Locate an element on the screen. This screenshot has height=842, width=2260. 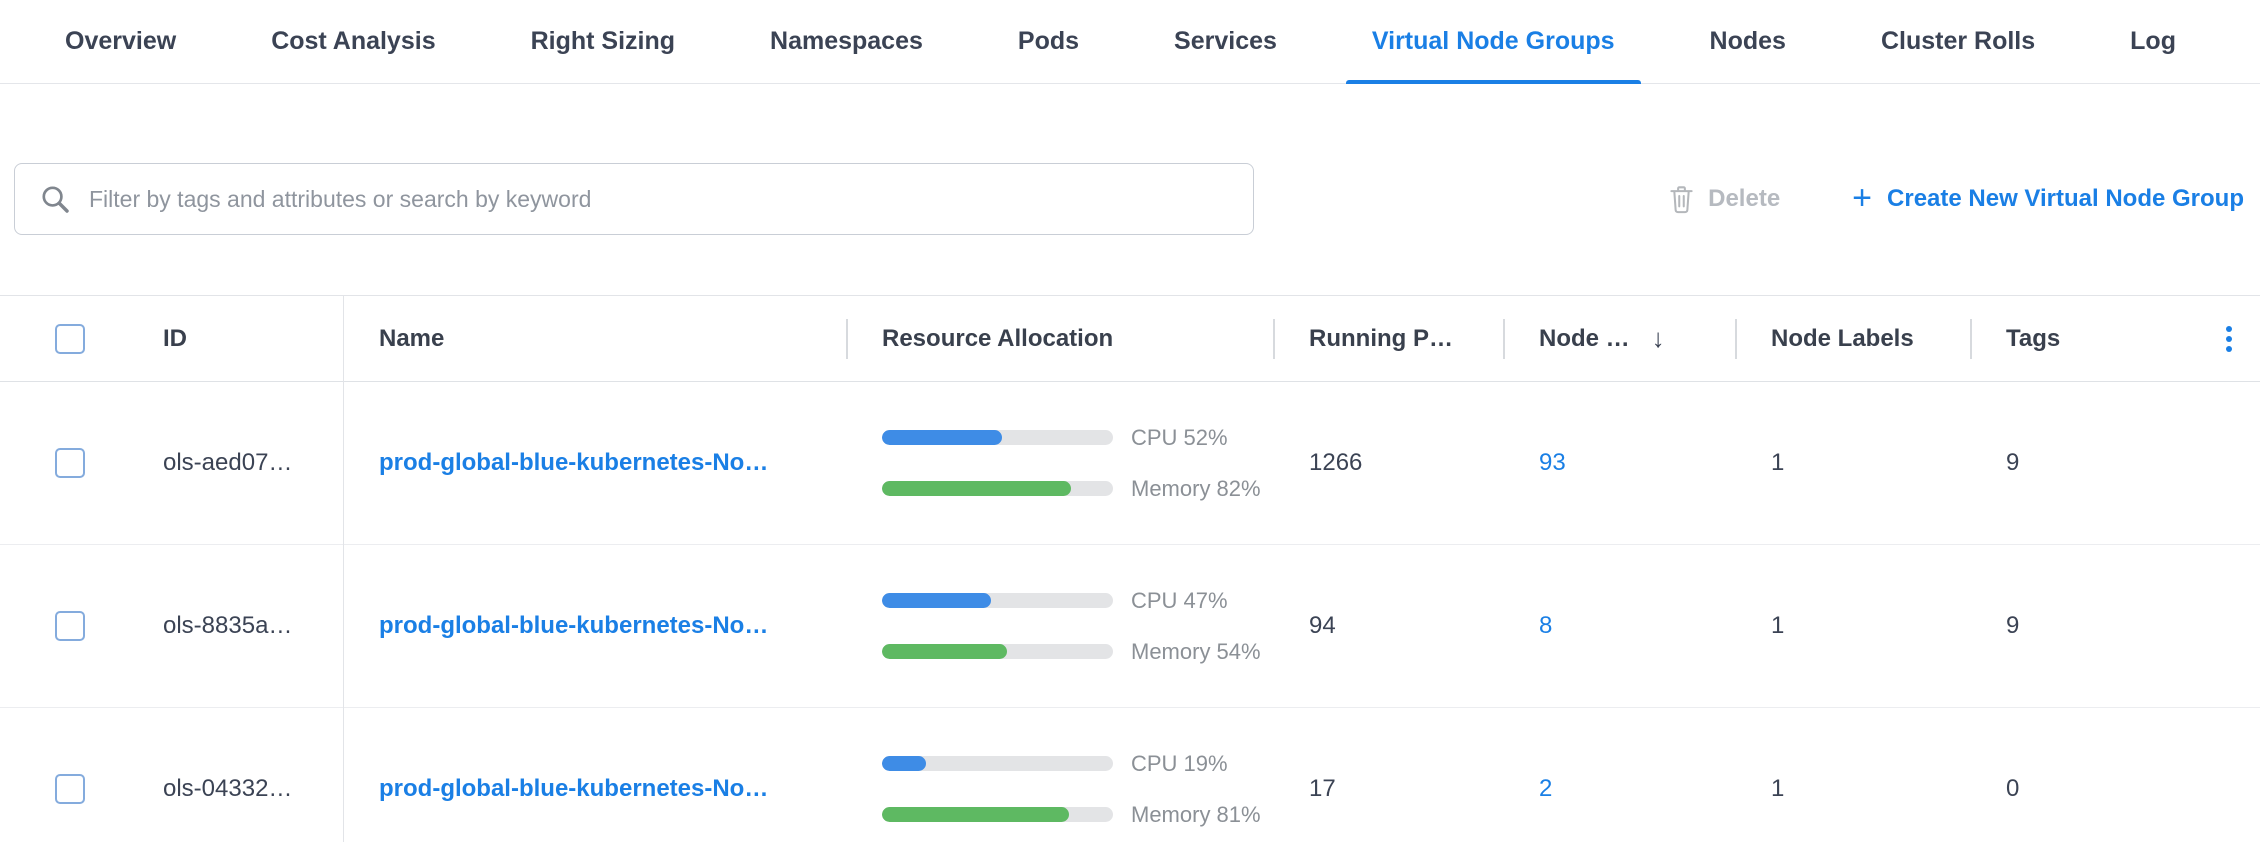
tab-virtual-node-groups: Virtual Node Groups is located at coordinates (1493, 42).